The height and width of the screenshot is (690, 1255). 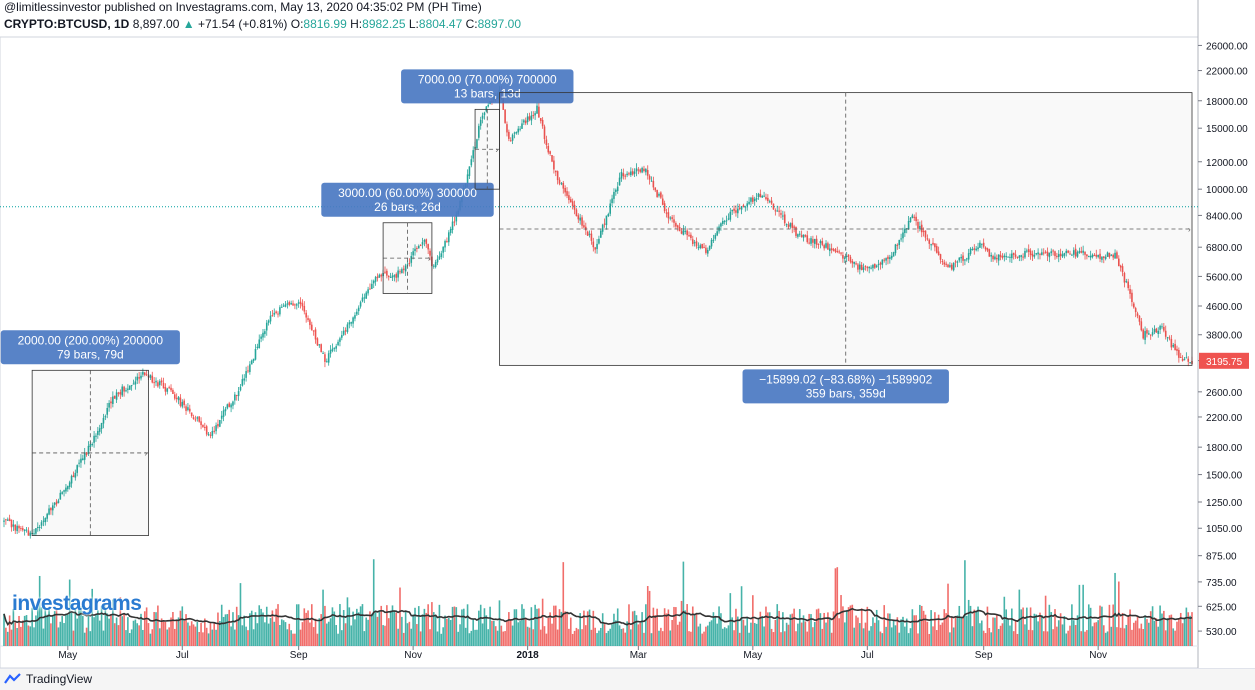 What do you see at coordinates (188, 24) in the screenshot?
I see `change-arrow-icon: ▲` at bounding box center [188, 24].